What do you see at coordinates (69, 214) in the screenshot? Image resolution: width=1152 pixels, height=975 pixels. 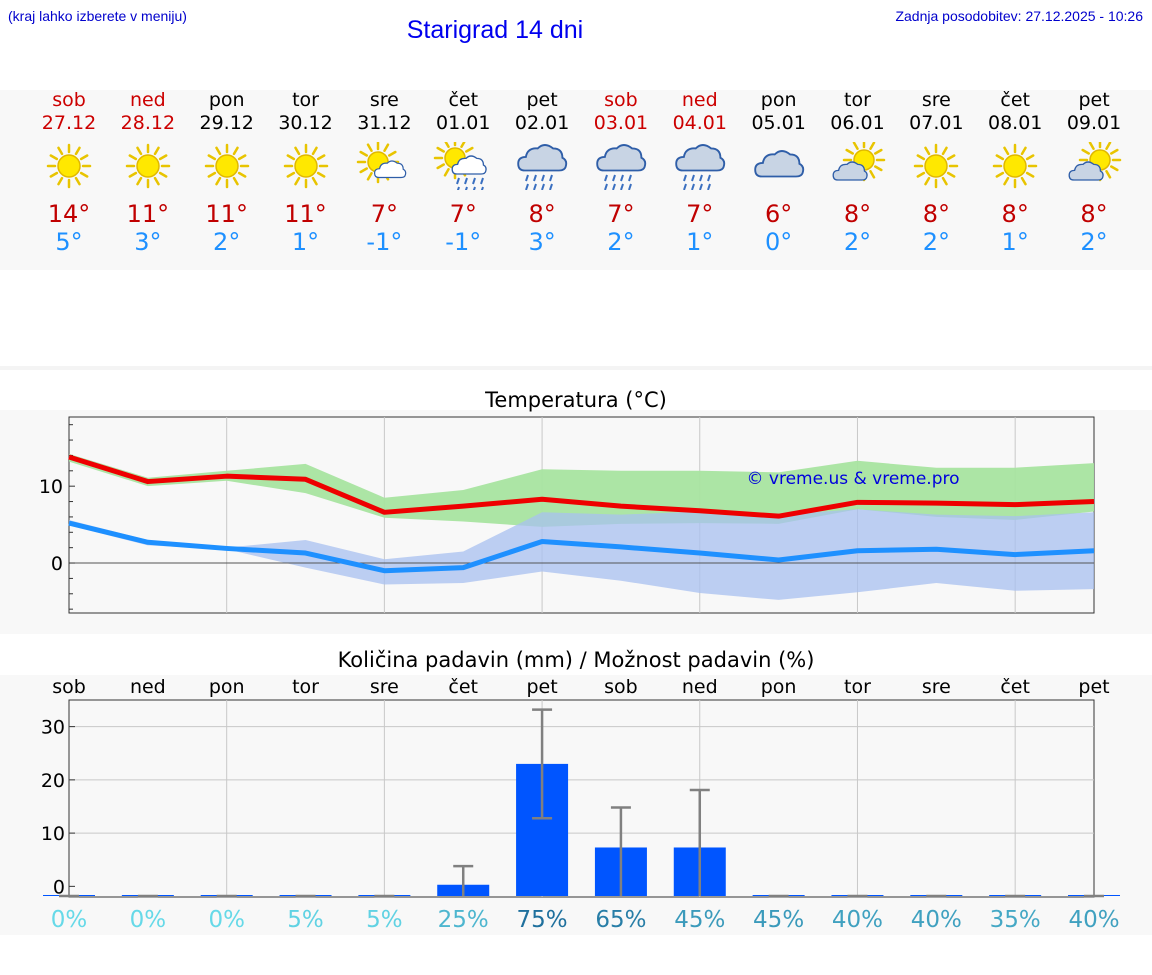 I see `max-temperature: 14°` at bounding box center [69, 214].